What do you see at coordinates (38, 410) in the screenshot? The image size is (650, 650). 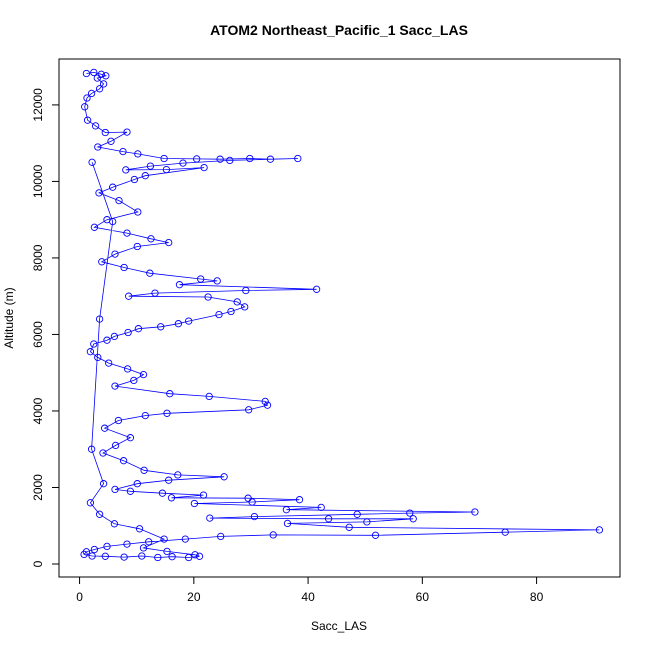 I see `y-tick-label: 4000` at bounding box center [38, 410].